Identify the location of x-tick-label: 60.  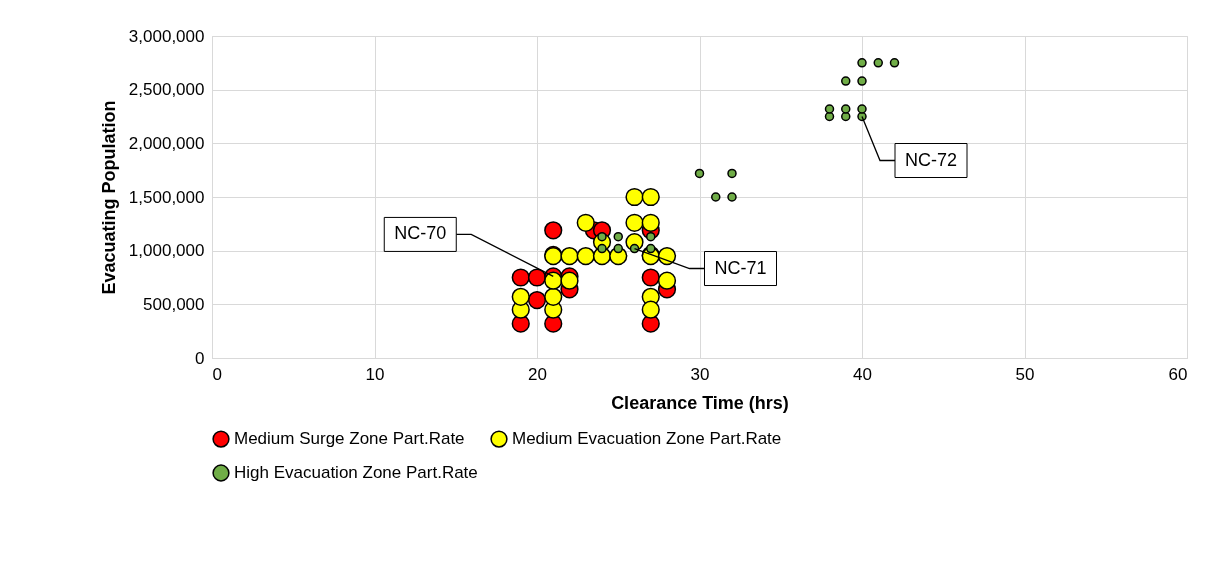
(1178, 374).